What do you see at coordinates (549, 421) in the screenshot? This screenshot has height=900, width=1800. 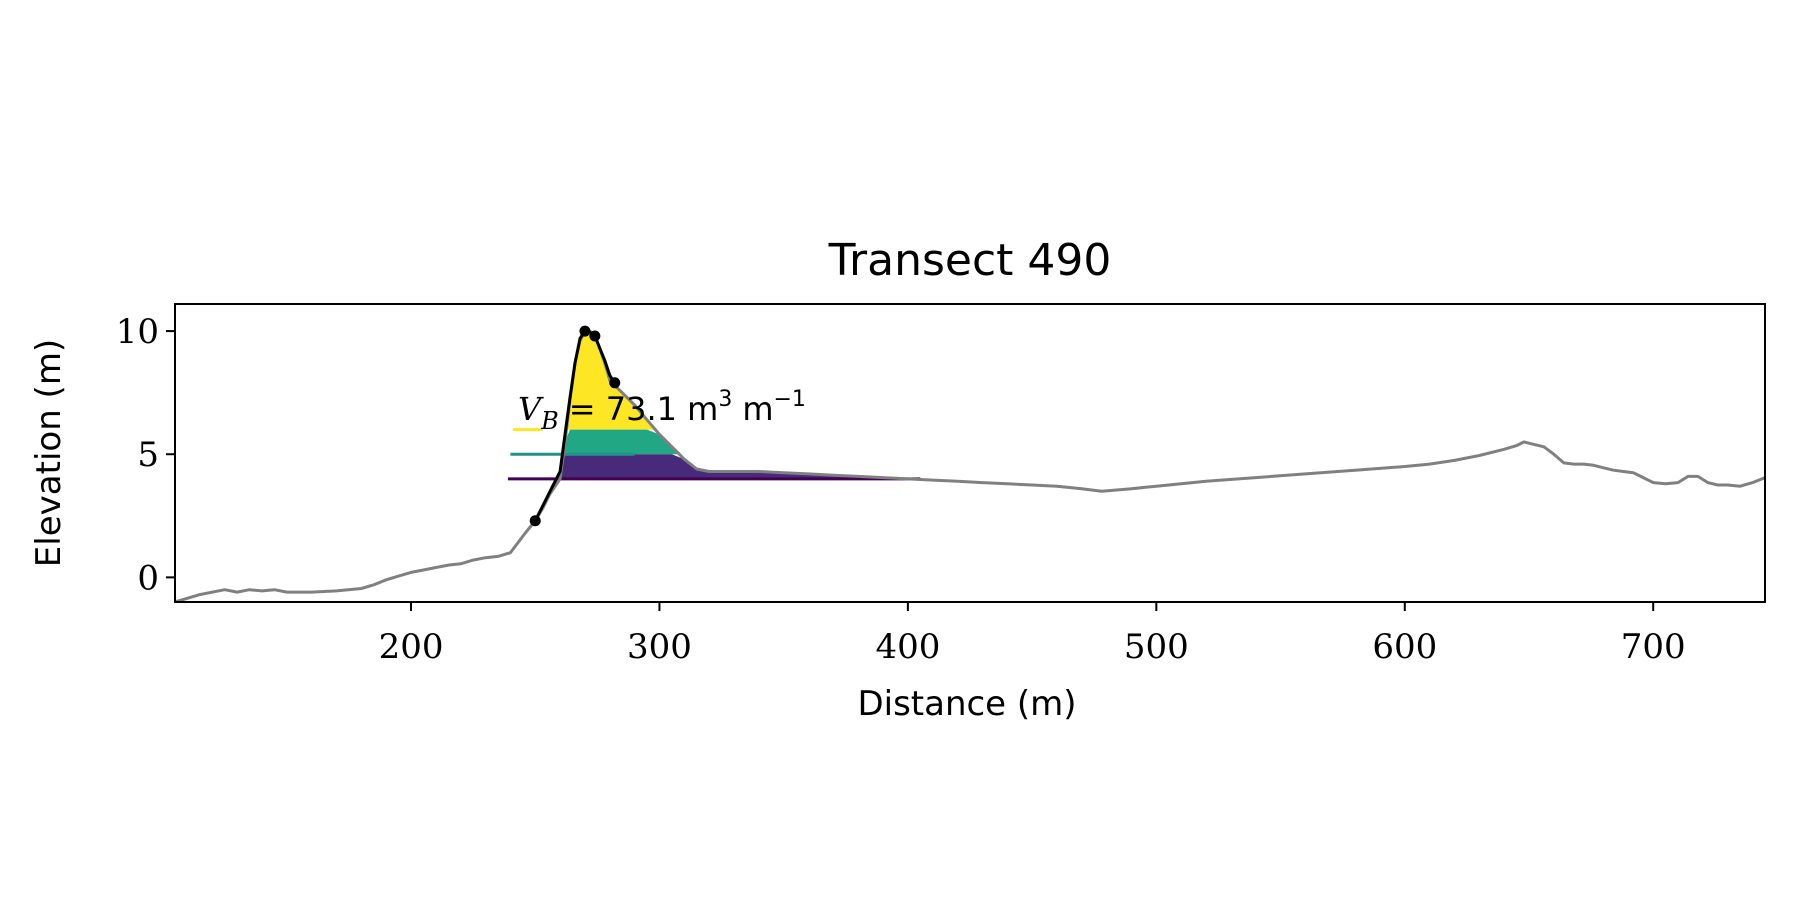 I see `annotation-subscript: B` at bounding box center [549, 421].